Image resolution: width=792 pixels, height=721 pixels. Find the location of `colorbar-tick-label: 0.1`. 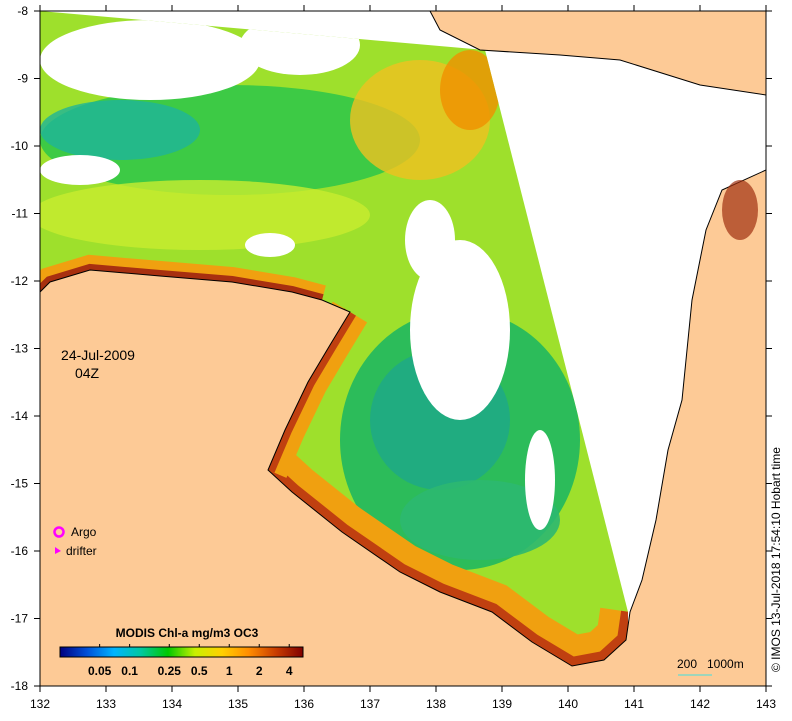

colorbar-tick-label: 0.1 is located at coordinates (129, 671).